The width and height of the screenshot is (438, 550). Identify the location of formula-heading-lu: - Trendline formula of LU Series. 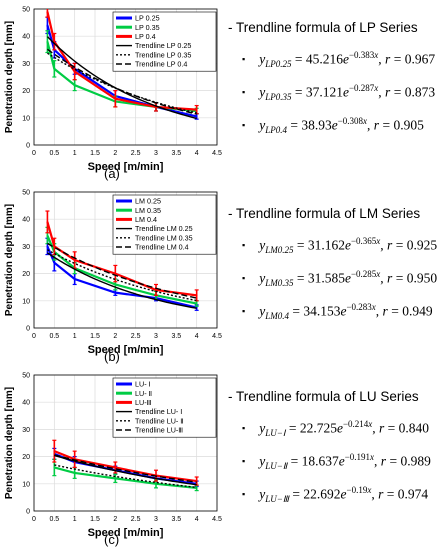
(323, 396).